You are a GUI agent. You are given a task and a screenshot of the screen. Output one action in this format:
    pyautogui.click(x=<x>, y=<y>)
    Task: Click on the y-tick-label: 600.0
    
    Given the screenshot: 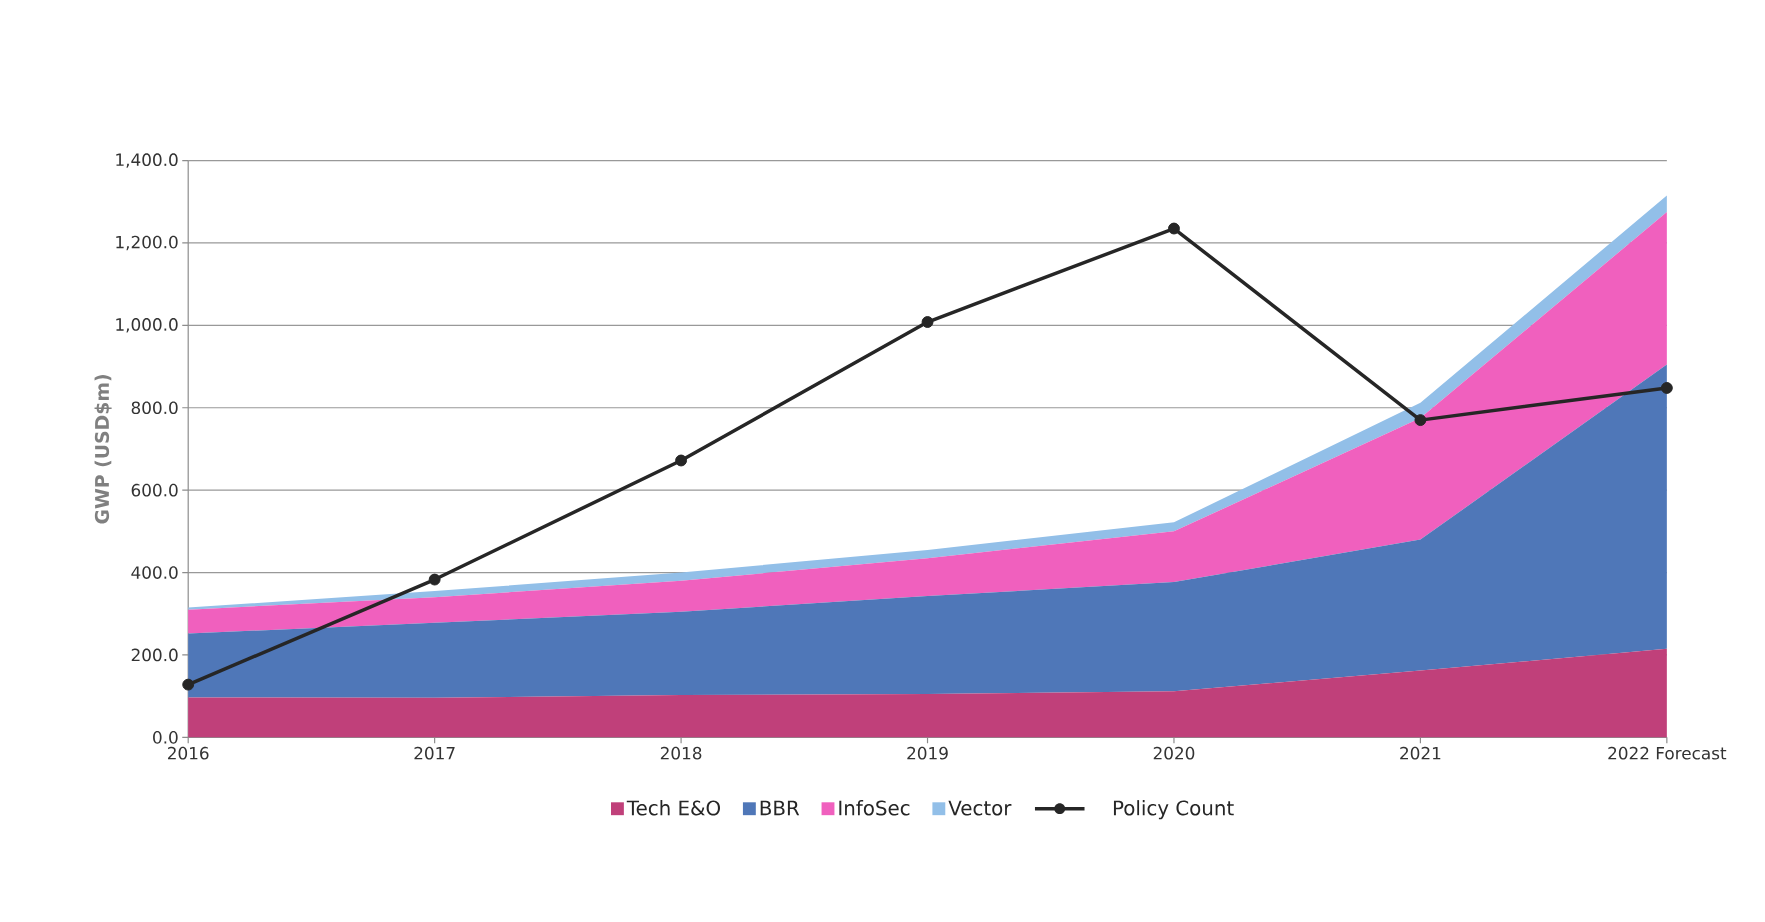 What is the action you would take?
    pyautogui.click(x=154, y=490)
    